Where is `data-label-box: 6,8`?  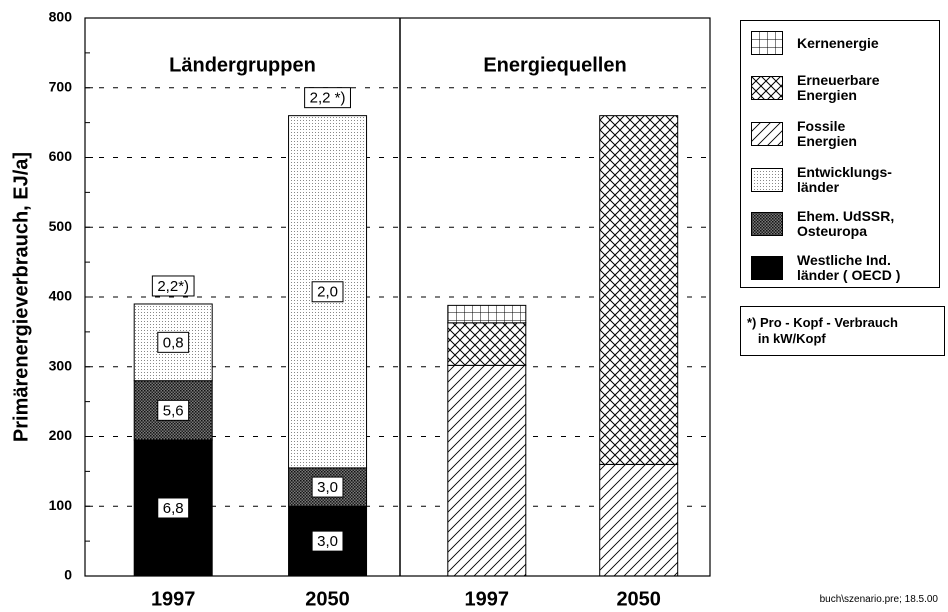 data-label-box: 6,8 is located at coordinates (173, 508).